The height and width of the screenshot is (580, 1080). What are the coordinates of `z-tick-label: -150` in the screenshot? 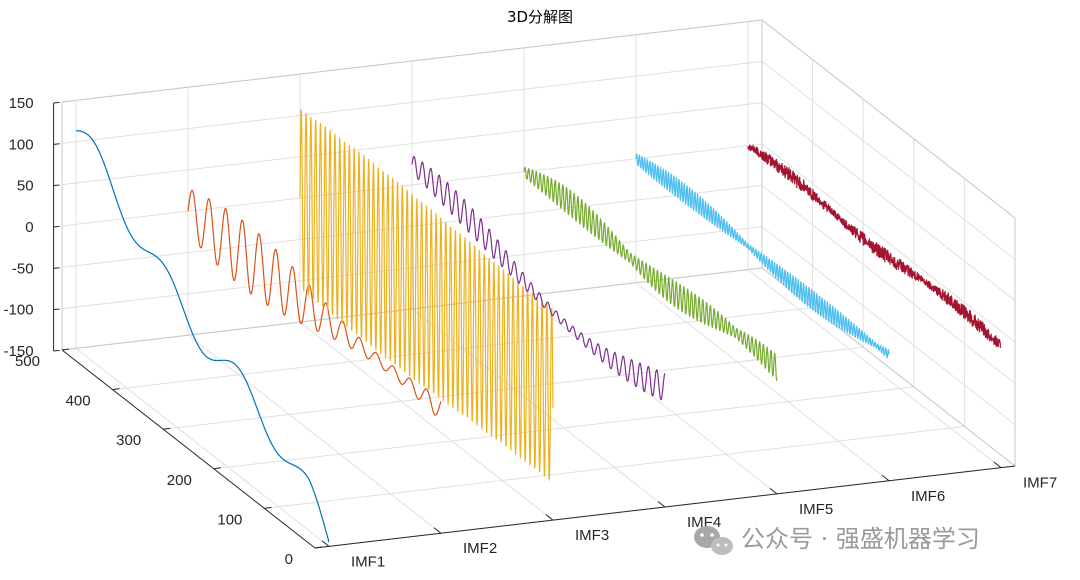 It's located at (19, 351).